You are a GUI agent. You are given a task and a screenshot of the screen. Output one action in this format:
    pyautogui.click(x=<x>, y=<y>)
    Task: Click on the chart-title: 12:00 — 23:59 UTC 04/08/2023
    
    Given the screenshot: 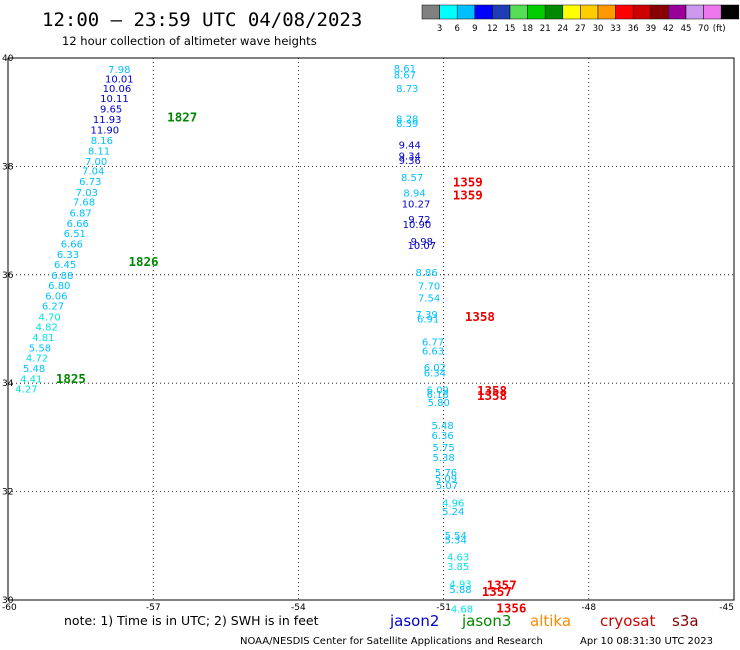 What is the action you would take?
    pyautogui.click(x=202, y=20)
    